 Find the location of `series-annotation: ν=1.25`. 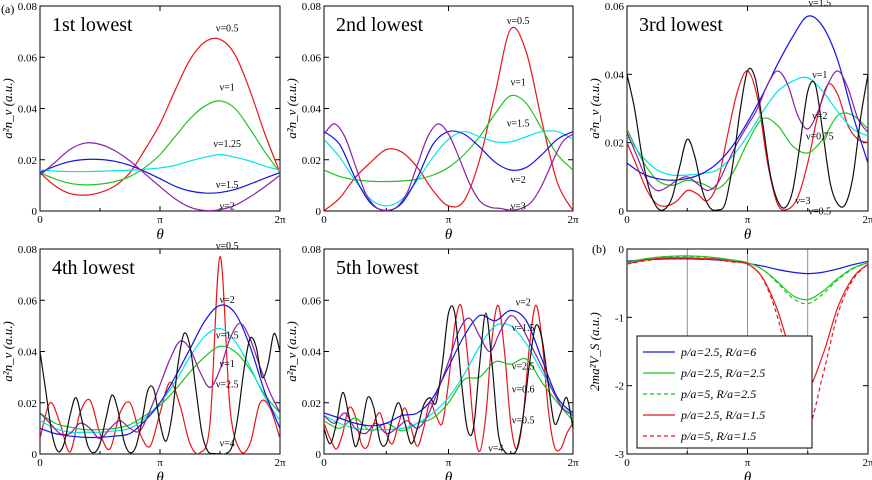

series-annotation: ν=1.25 is located at coordinates (227, 144).